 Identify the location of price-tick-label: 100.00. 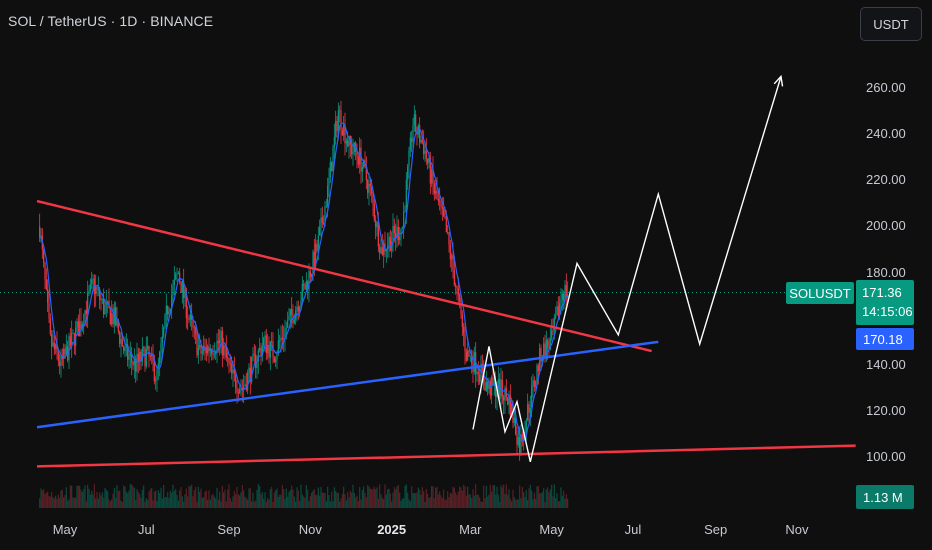
(886, 457).